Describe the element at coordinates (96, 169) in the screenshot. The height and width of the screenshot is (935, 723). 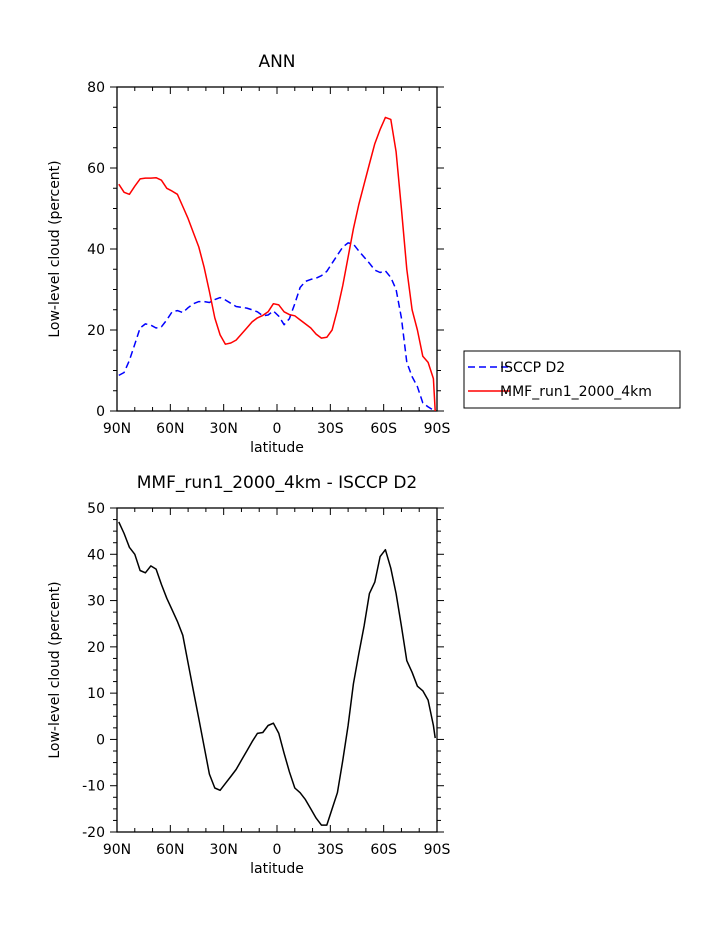
I see `y-tick-label: 60` at that location.